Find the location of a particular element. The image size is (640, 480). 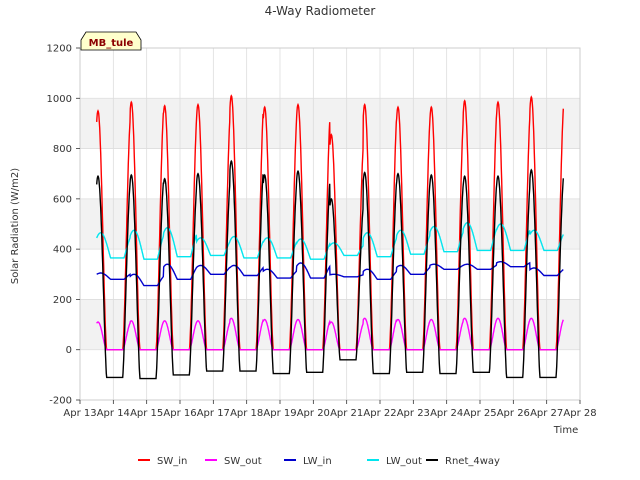

y-tick-label: 400 is located at coordinates (62, 250).